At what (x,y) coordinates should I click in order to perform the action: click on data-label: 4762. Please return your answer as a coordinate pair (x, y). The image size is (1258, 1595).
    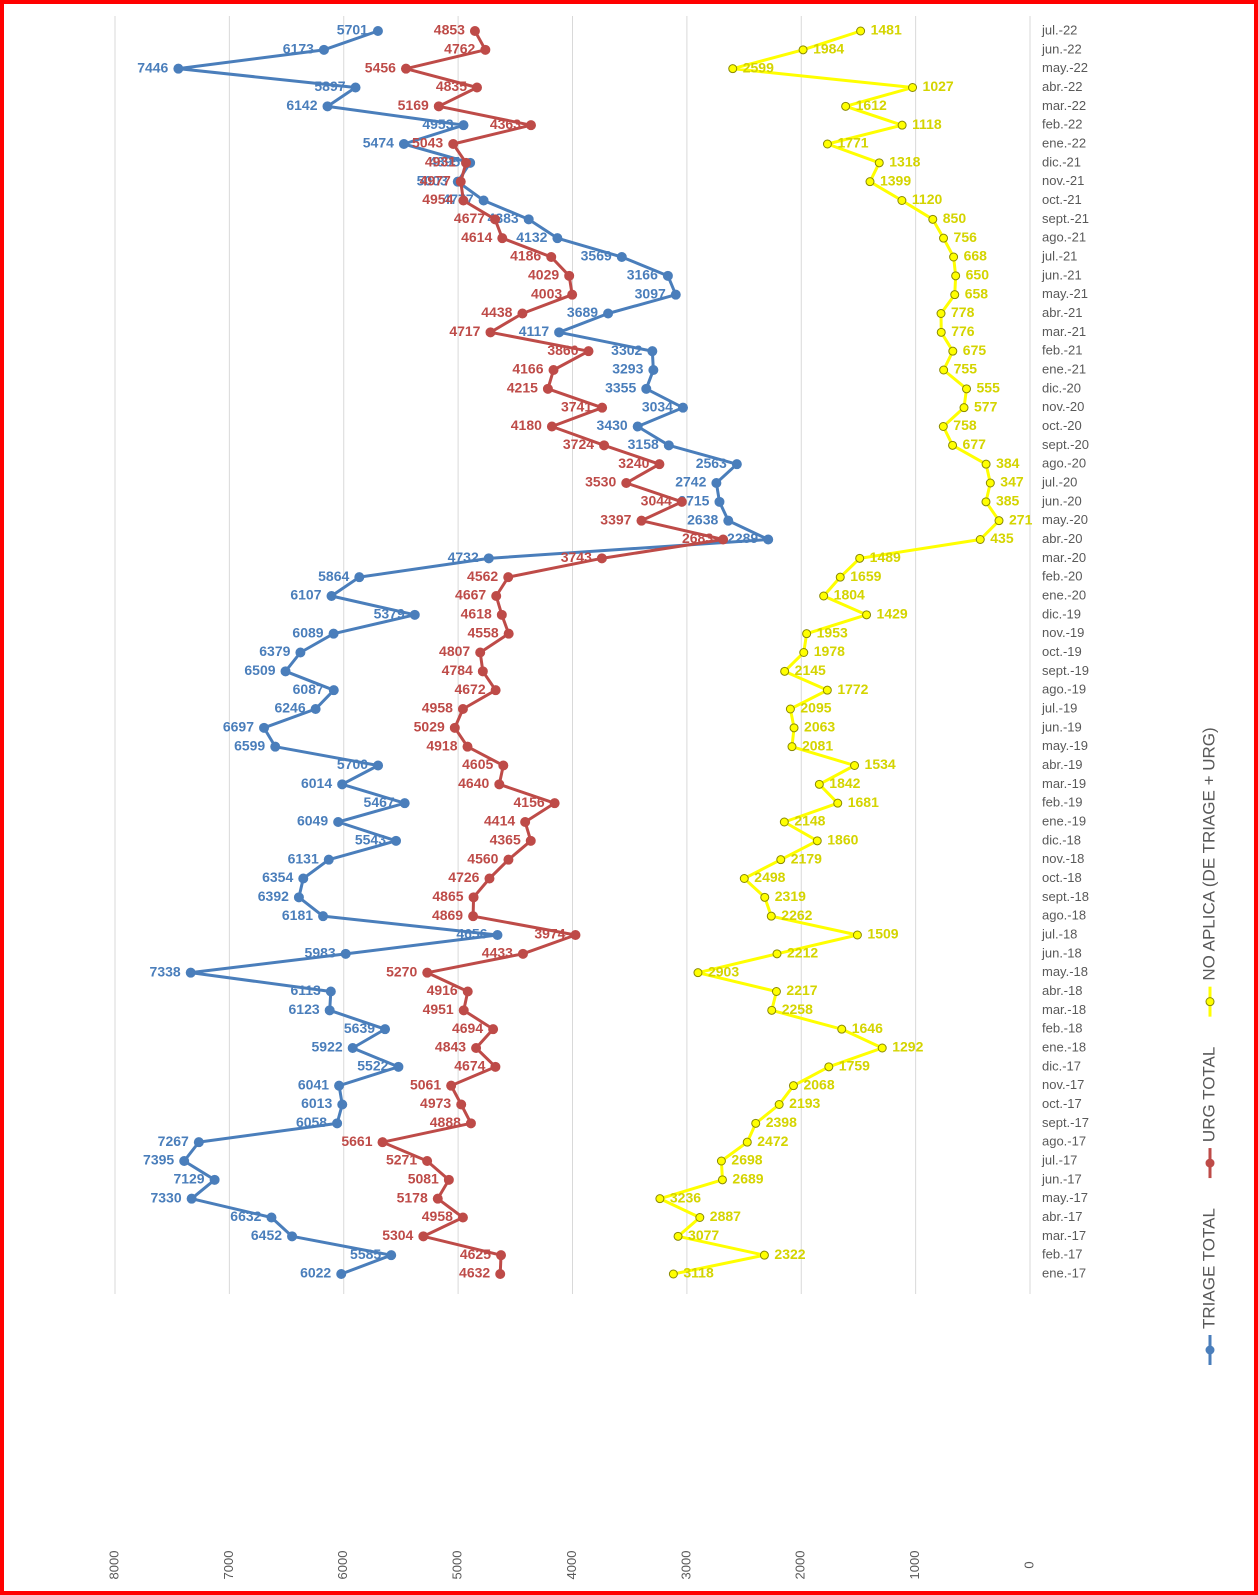
    Looking at the image, I should click on (459, 49).